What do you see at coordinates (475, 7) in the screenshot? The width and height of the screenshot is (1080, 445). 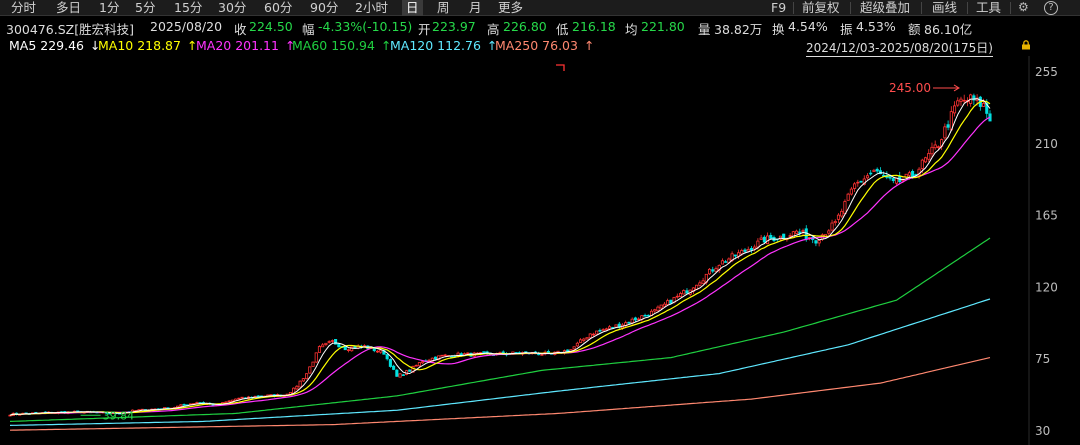 I see `period-tab: 月` at bounding box center [475, 7].